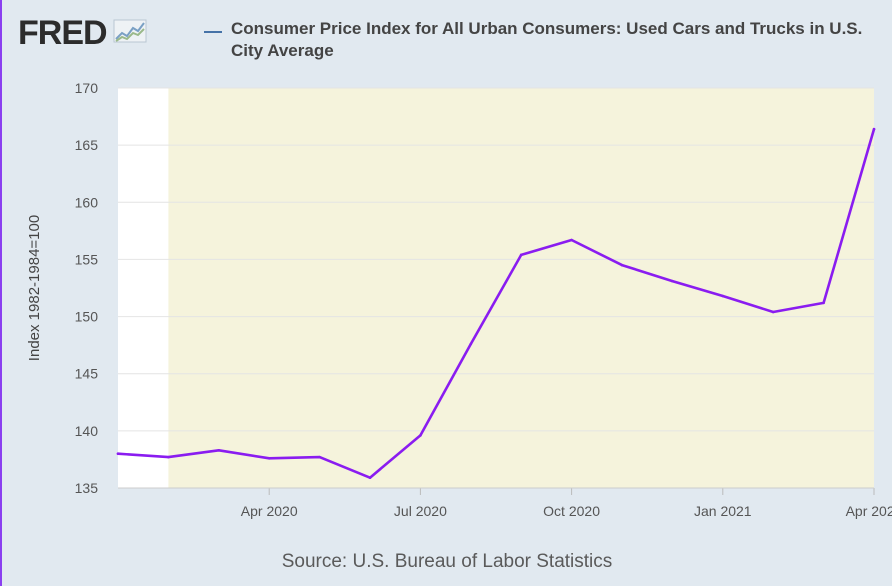 The width and height of the screenshot is (892, 586). Describe the element at coordinates (63, 33) in the screenshot. I see `fred-logo-text: FRED` at that location.